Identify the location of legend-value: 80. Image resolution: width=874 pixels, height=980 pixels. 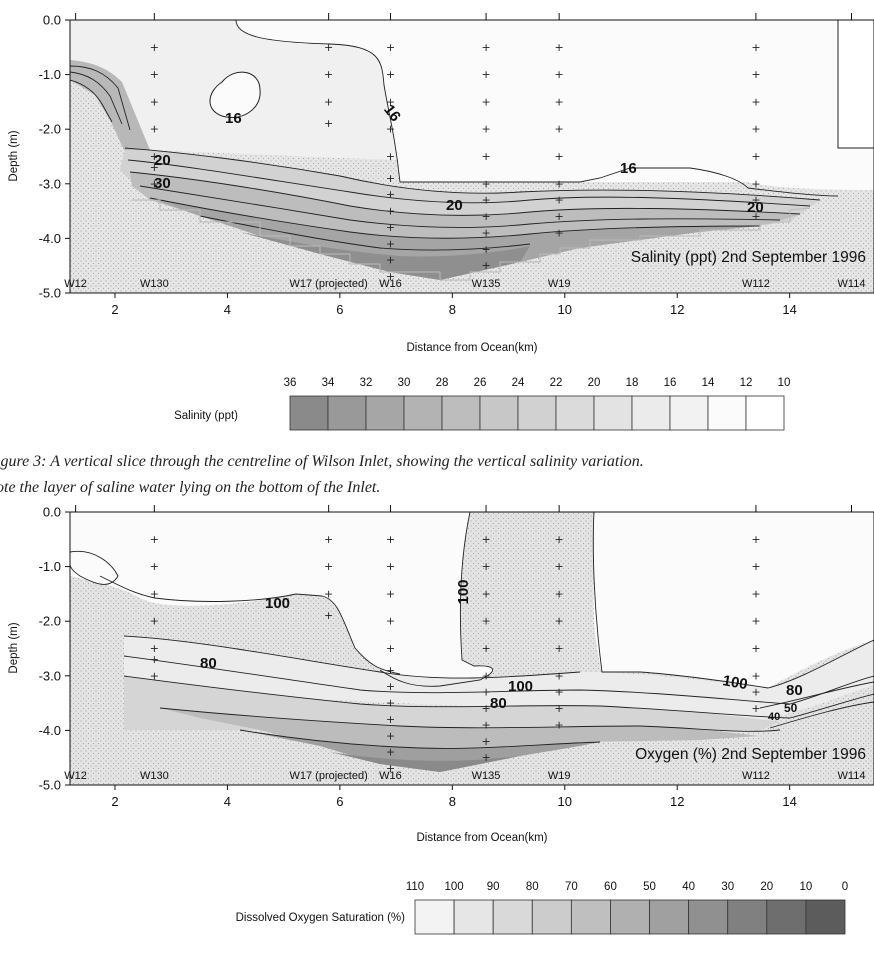
(532, 887).